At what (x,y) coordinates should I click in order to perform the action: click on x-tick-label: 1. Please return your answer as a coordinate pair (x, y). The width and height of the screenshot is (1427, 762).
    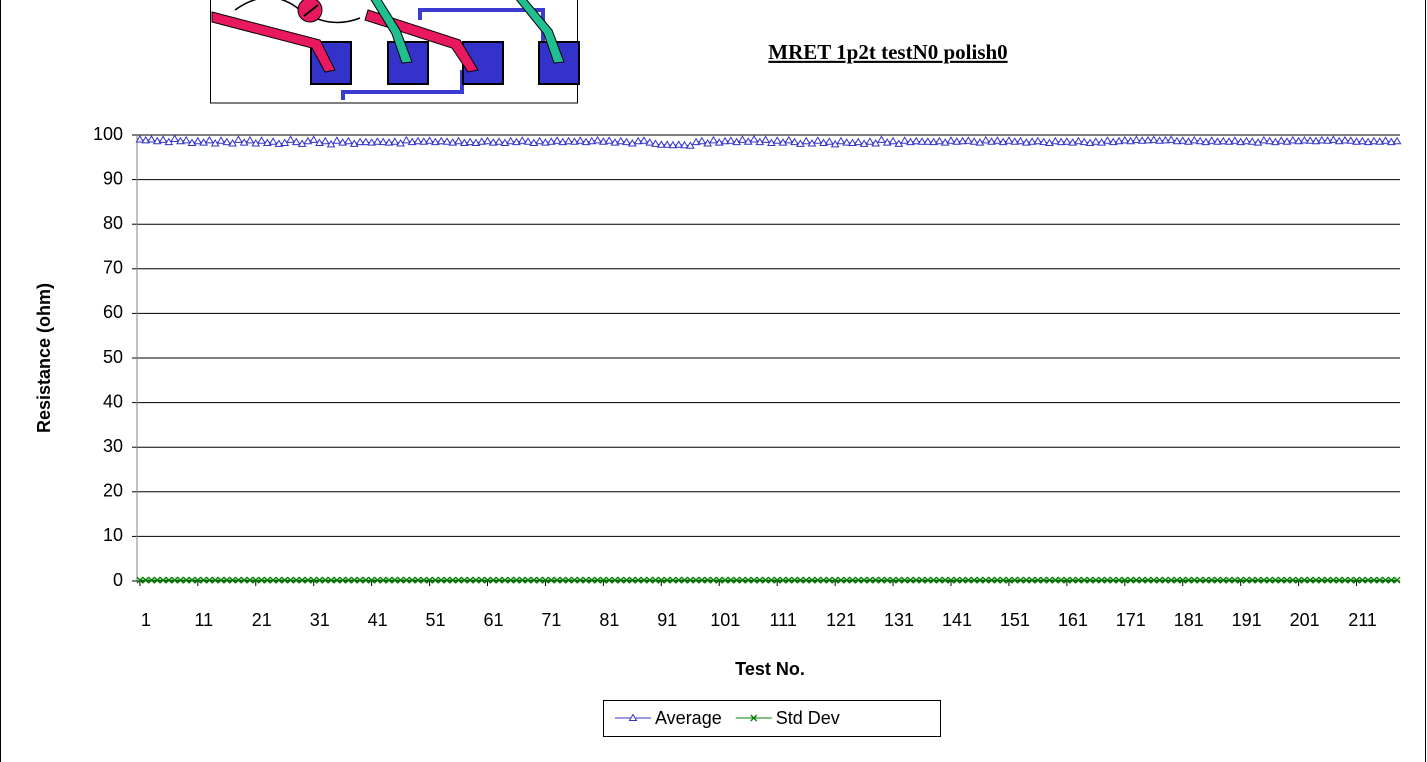
    Looking at the image, I should click on (146, 620).